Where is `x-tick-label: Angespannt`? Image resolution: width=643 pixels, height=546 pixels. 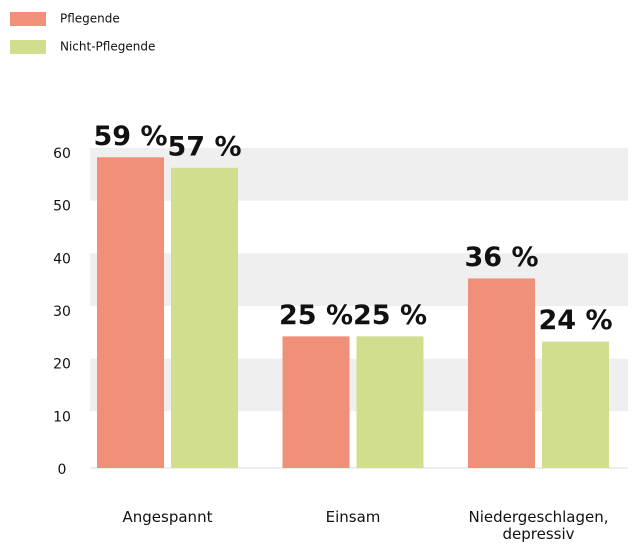
x-tick-label: Angespannt is located at coordinates (167, 517).